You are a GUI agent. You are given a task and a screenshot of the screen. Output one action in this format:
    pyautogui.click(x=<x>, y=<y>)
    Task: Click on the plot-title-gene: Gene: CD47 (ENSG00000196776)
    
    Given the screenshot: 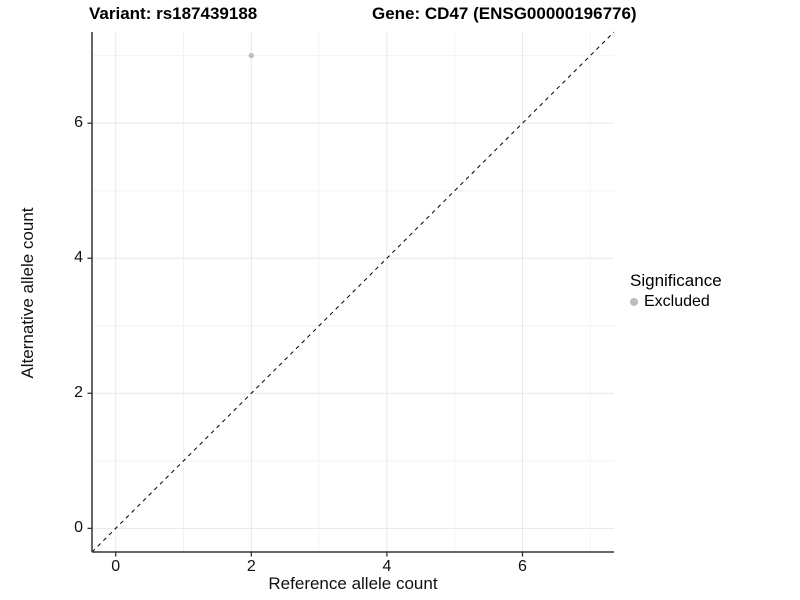 What is the action you would take?
    pyautogui.click(x=504, y=13)
    